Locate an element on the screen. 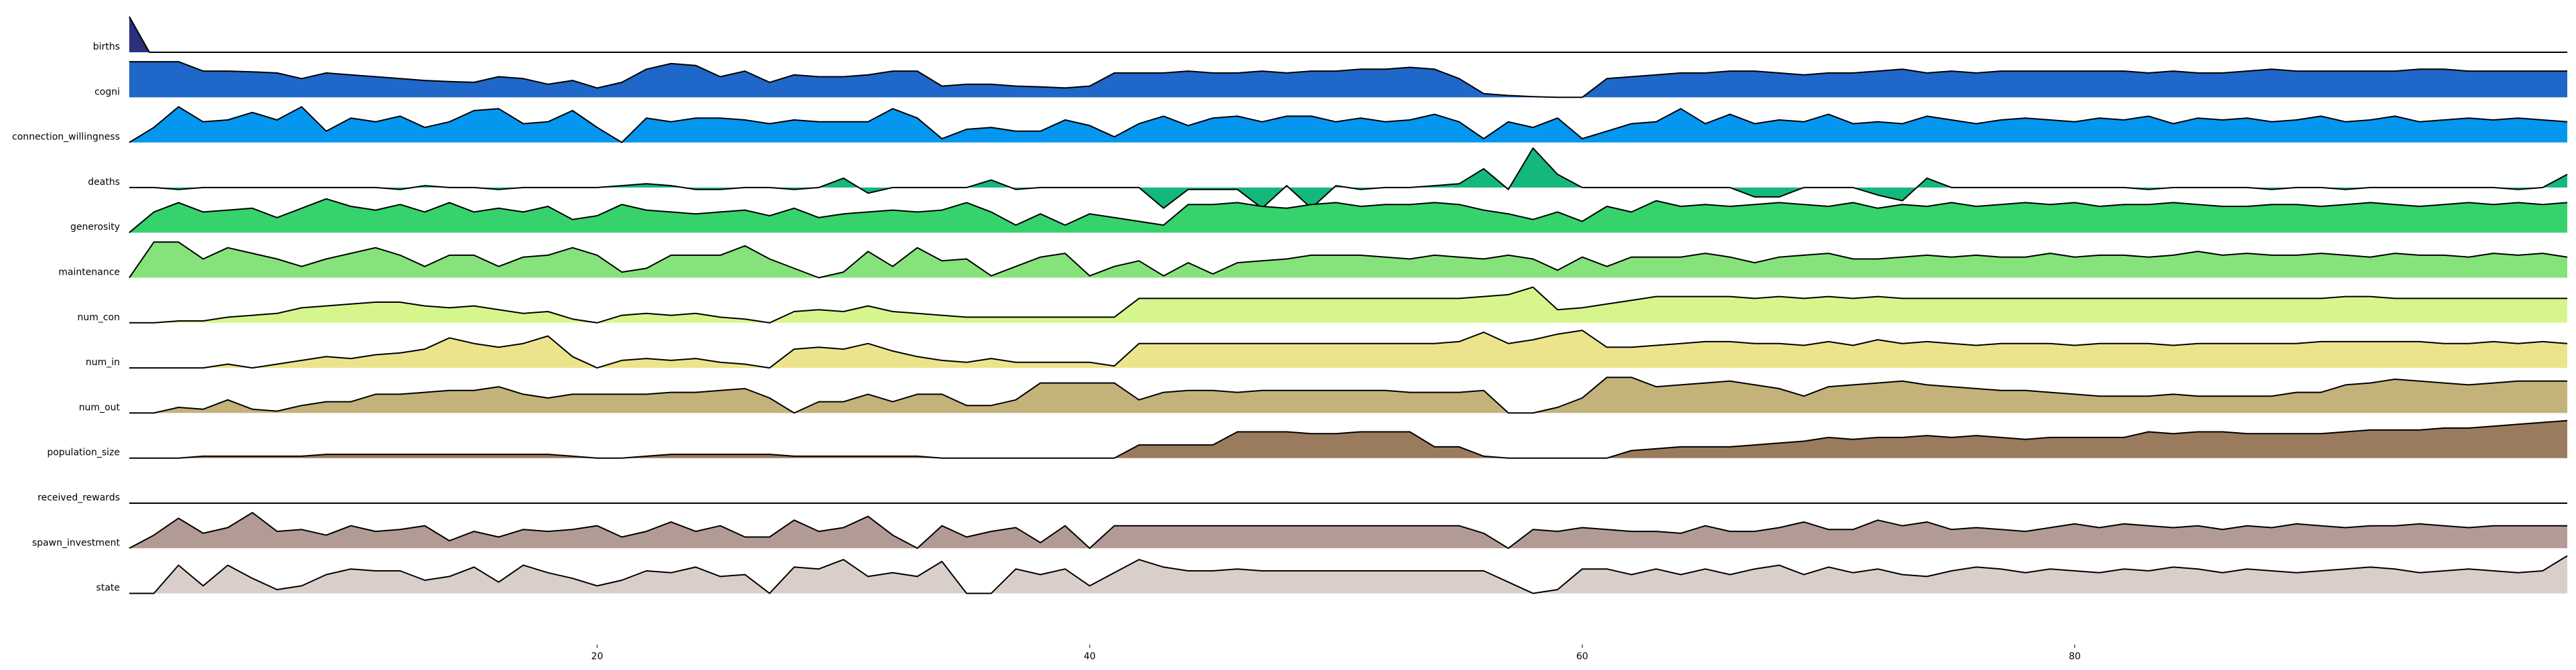 The width and height of the screenshot is (2576, 670). ridge-population-size is located at coordinates (1348, 439).